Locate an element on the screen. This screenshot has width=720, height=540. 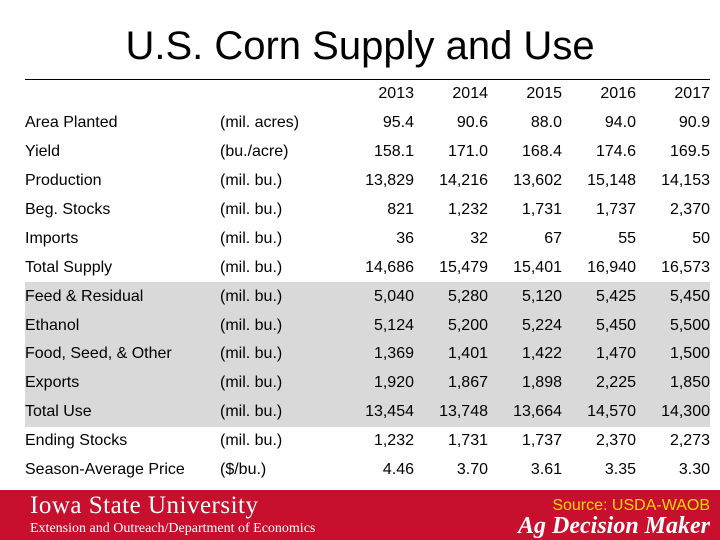
row-label: Beg. Stocks is located at coordinates (68, 209).